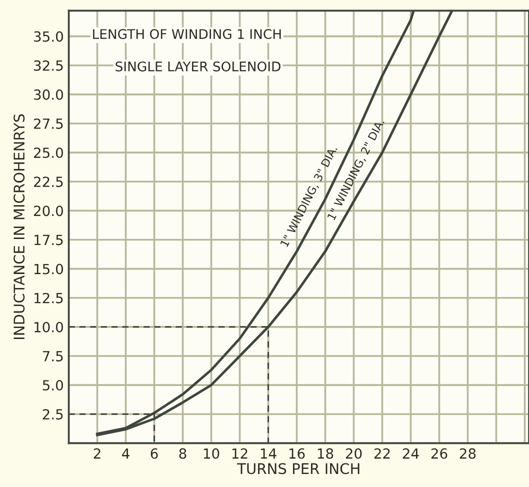 The width and height of the screenshot is (529, 487). Describe the element at coordinates (326, 453) in the screenshot. I see `x-tick-label: 18` at that location.